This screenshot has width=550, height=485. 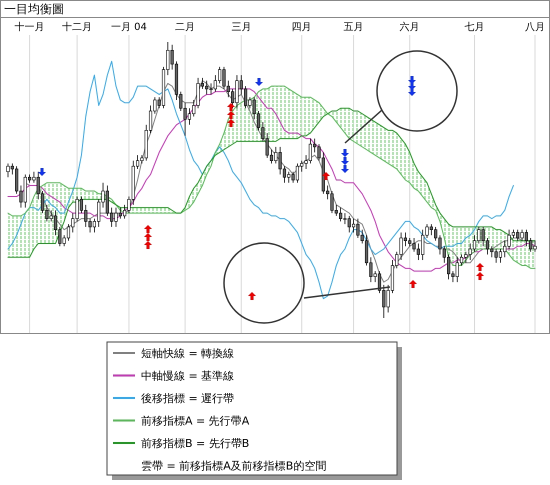 What do you see at coordinates (187, 376) in the screenshot?
I see `legend-label: 中軸慢線 = 基準線` at bounding box center [187, 376].